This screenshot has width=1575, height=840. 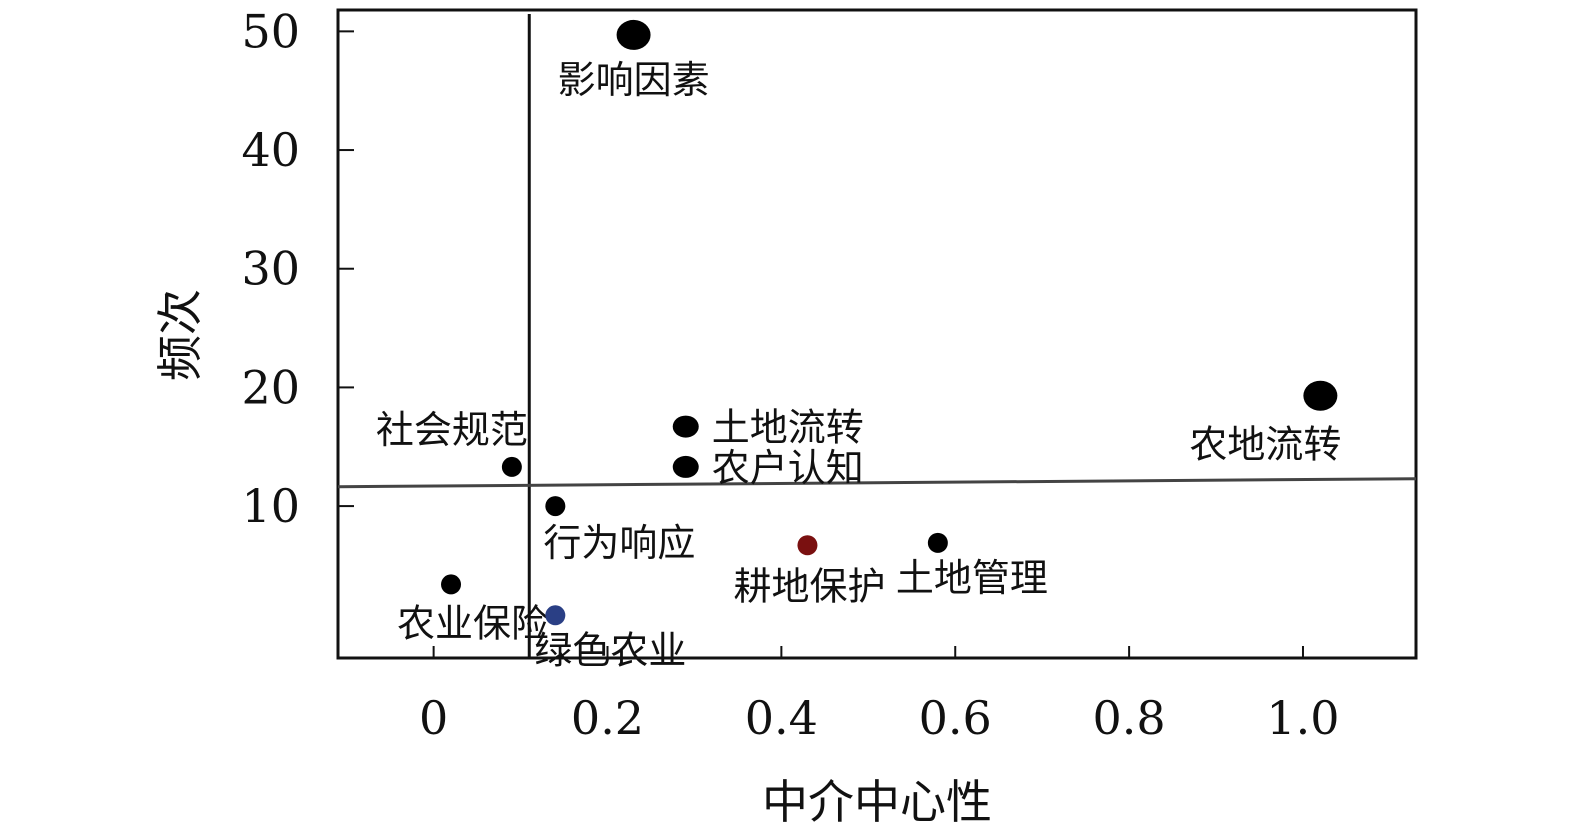 I want to click on x-tick-label: 0.2, so click(x=607, y=718).